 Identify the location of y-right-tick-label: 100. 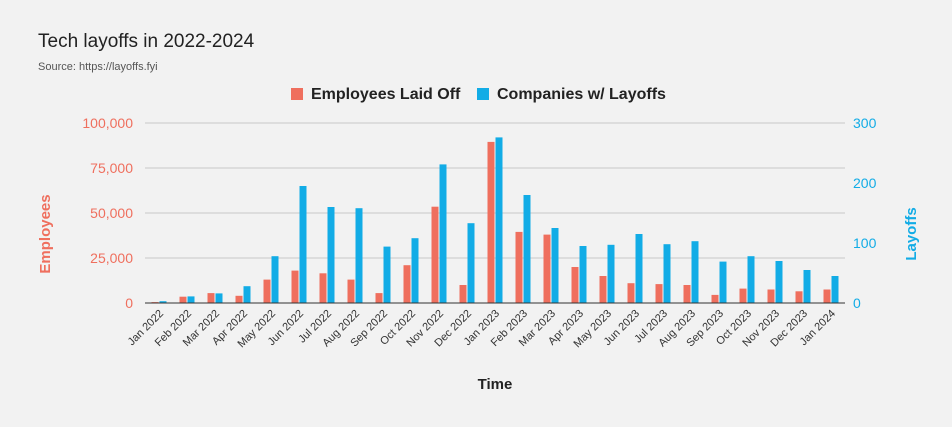
(865, 243).